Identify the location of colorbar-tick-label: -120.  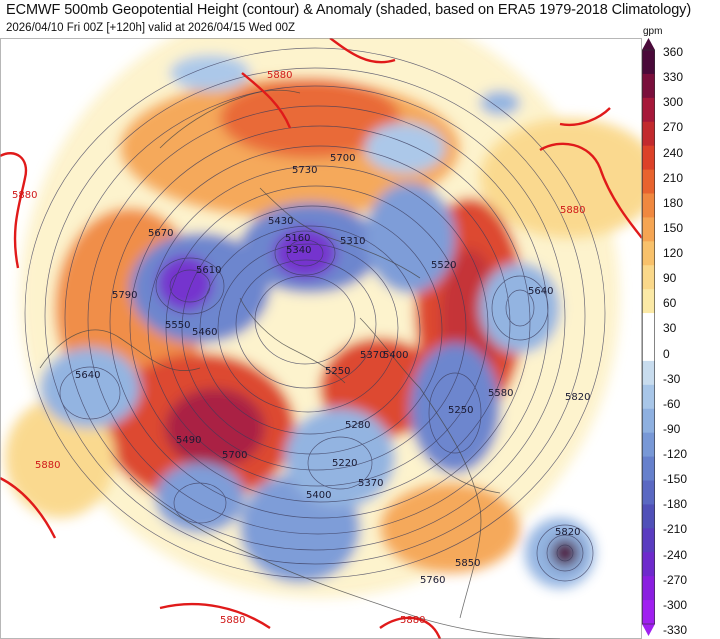
(675, 454).